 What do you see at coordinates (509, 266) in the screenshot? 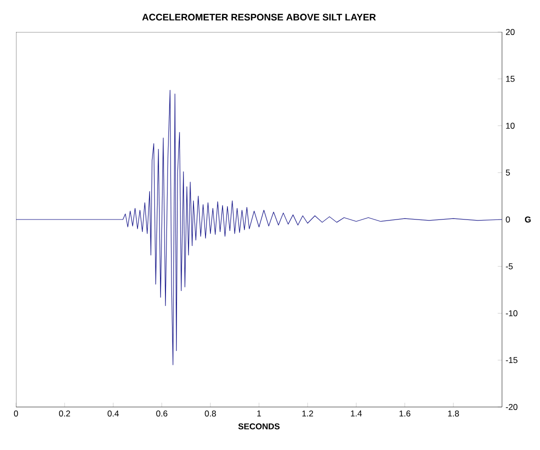
I see `y-tick-label: -5` at bounding box center [509, 266].